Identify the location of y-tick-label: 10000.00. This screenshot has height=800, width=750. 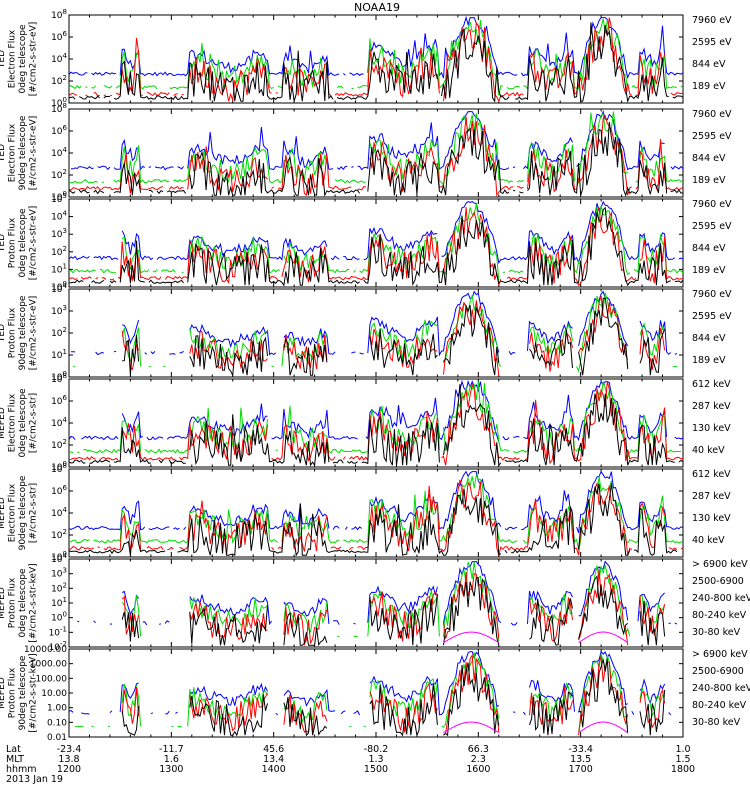
(45, 650).